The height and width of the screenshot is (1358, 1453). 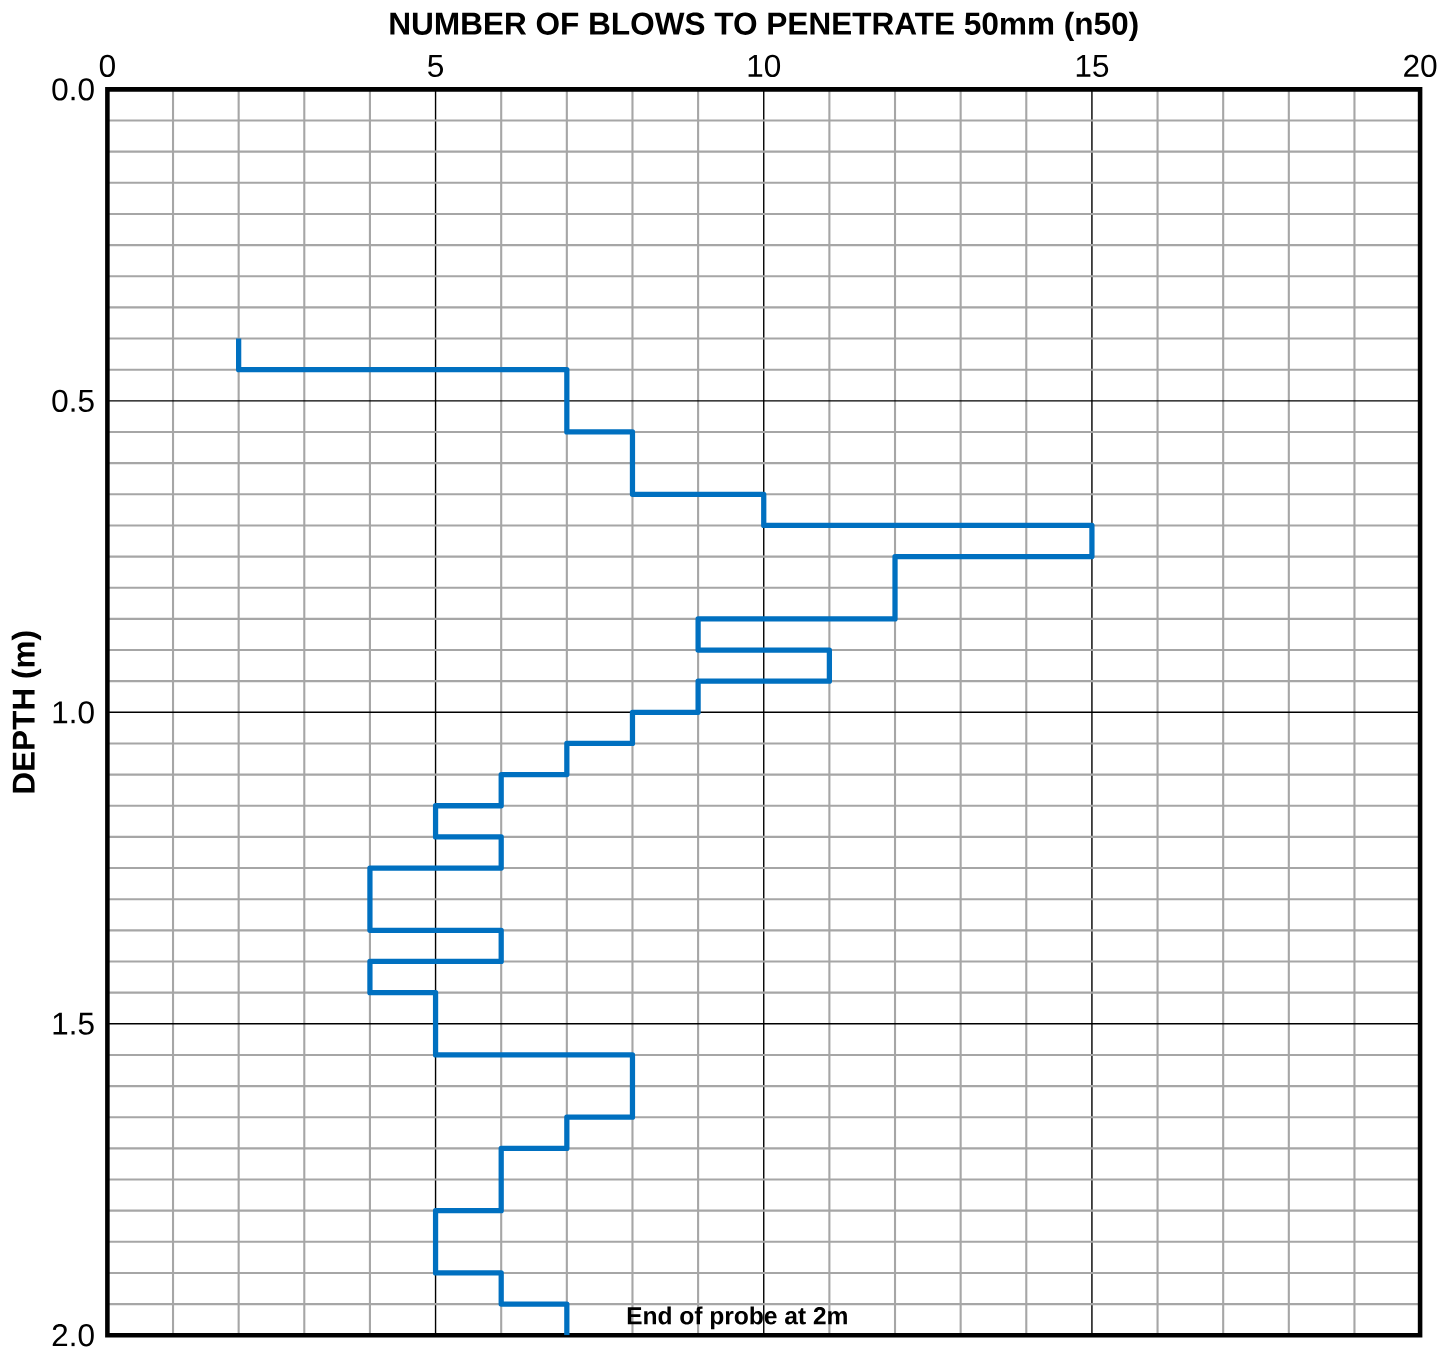 What do you see at coordinates (764, 65) in the screenshot?
I see `x-tick-label: 10` at bounding box center [764, 65].